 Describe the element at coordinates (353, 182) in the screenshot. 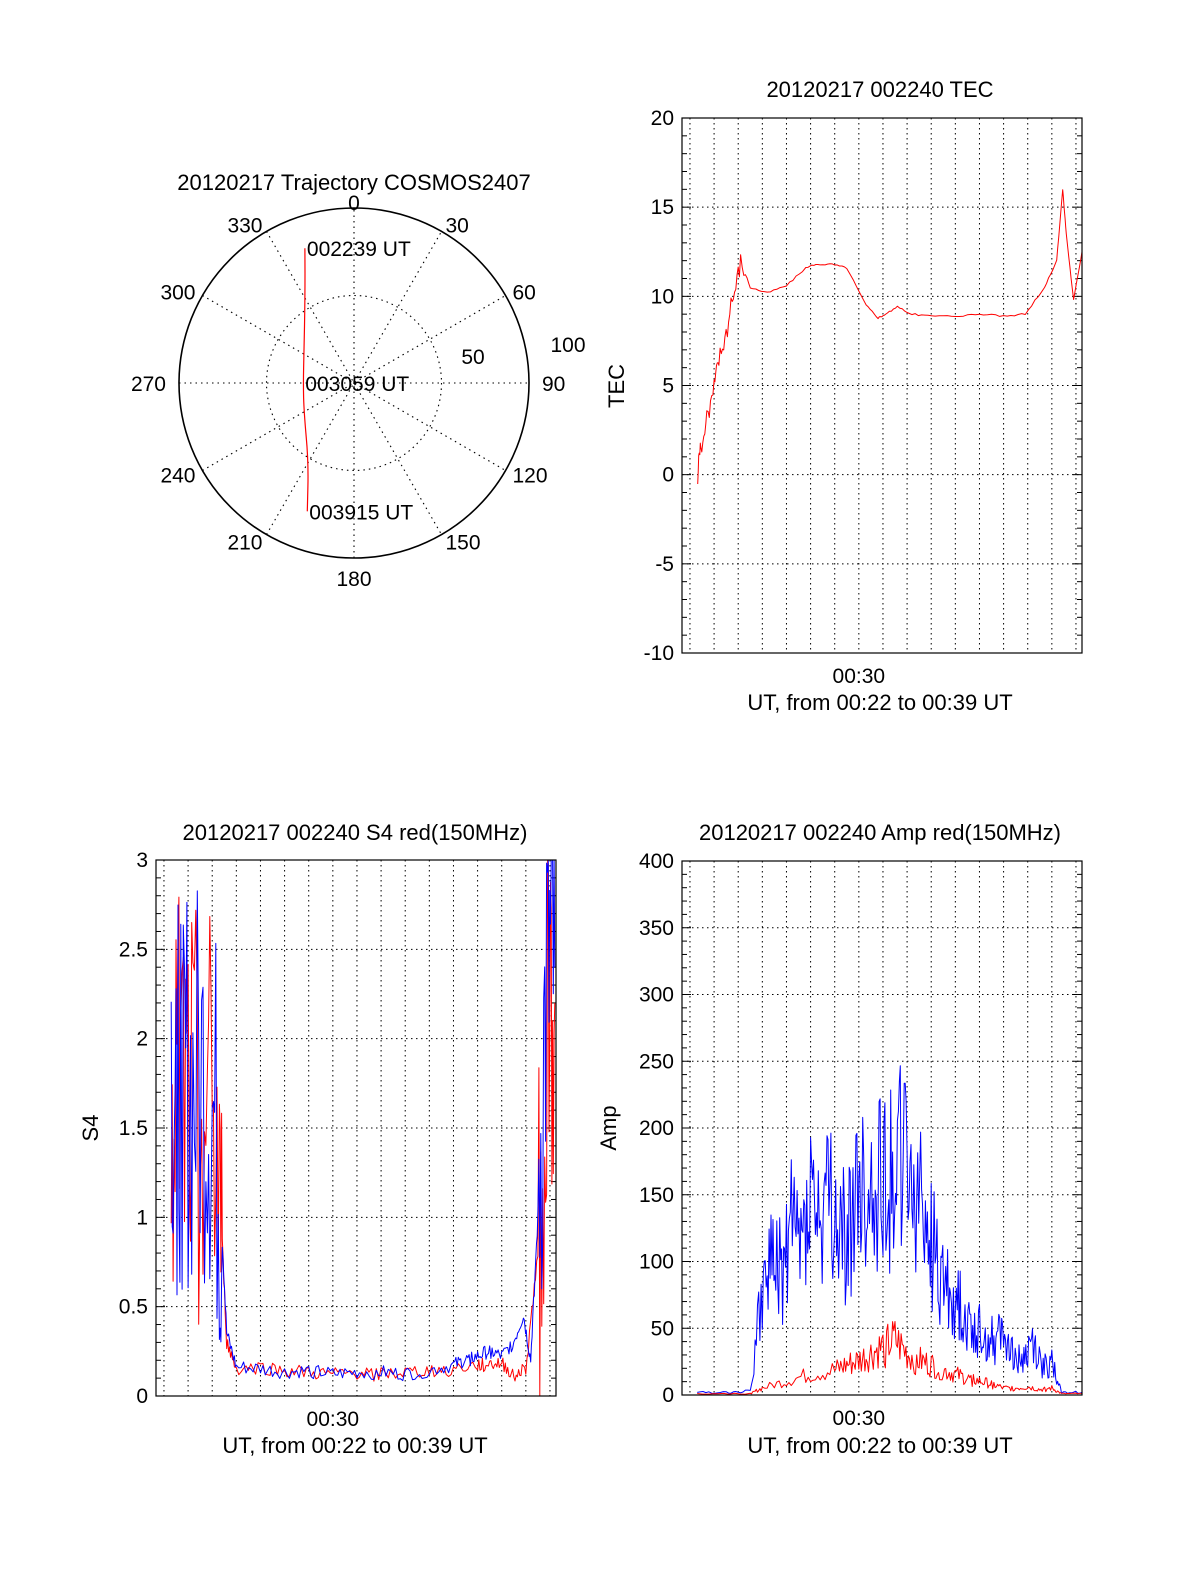

I see `trajectory-title: 20120217 Trajectory COSMOS2407` at that location.